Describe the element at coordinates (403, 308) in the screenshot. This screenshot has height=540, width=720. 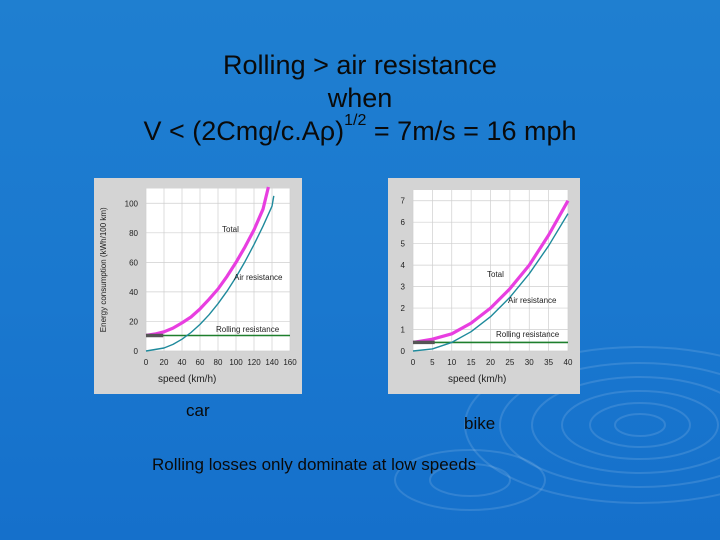
I see `y-tick-label: 2` at that location.